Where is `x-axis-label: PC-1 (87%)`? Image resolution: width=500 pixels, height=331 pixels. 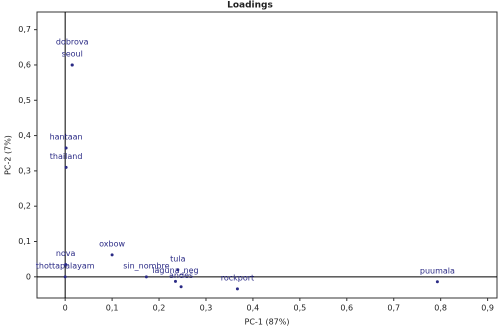
x-axis-label: PC-1 (87%) is located at coordinates (267, 322).